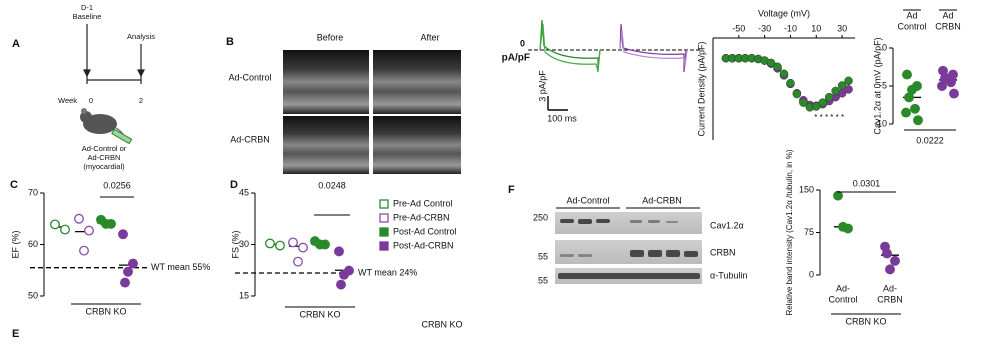 The height and width of the screenshot is (348, 986). I want to click on y-axis-label: EF (%), so click(15, 244).